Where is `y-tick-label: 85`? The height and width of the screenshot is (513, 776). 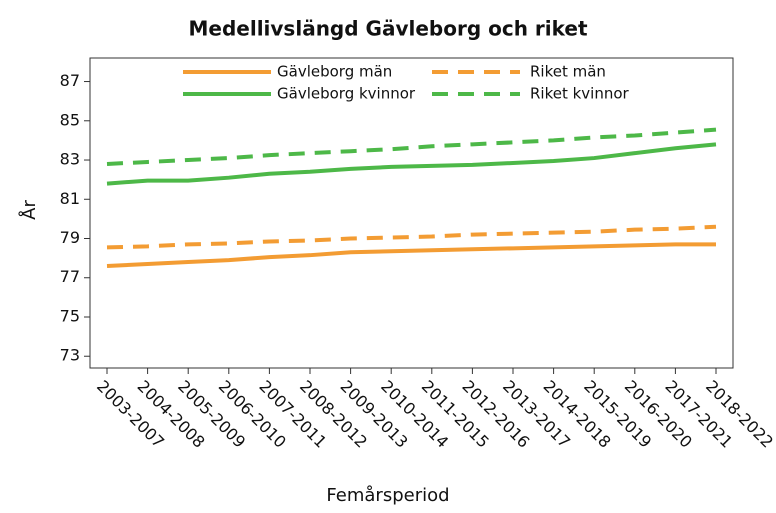 y-tick-label: 85 is located at coordinates (70, 119).